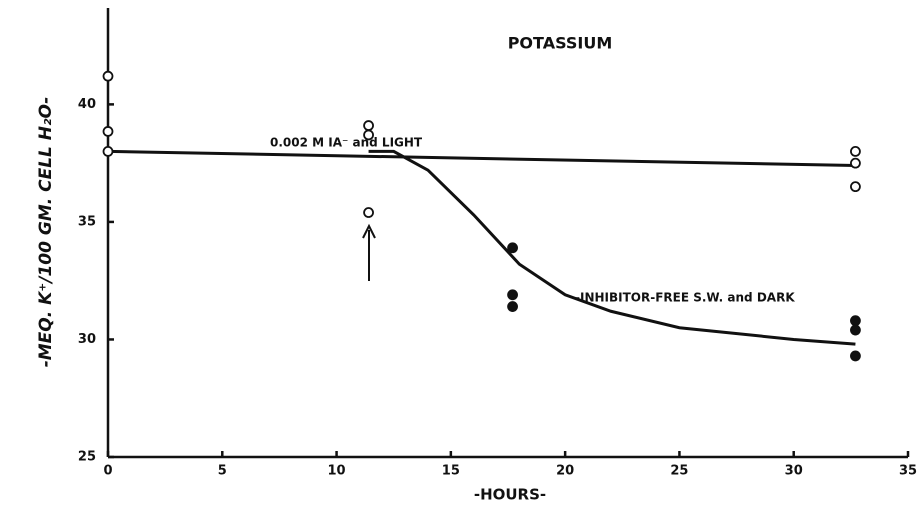  Describe the element at coordinates (46, 232) in the screenshot. I see `y-axis-label: -MEQ. K⁺/100 GM. CELL H₂O-` at that location.